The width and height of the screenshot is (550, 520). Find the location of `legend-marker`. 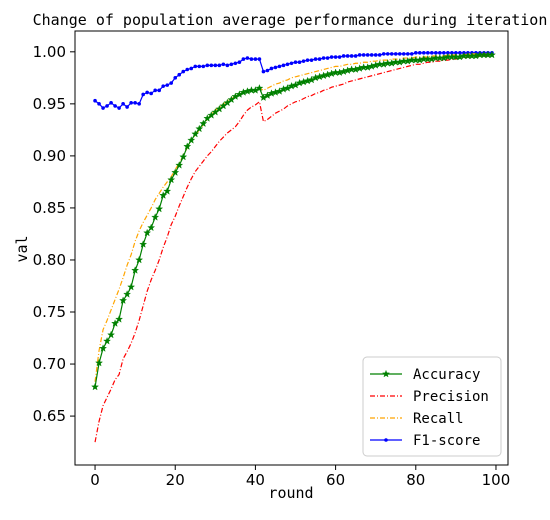

legend-marker is located at coordinates (386, 373).